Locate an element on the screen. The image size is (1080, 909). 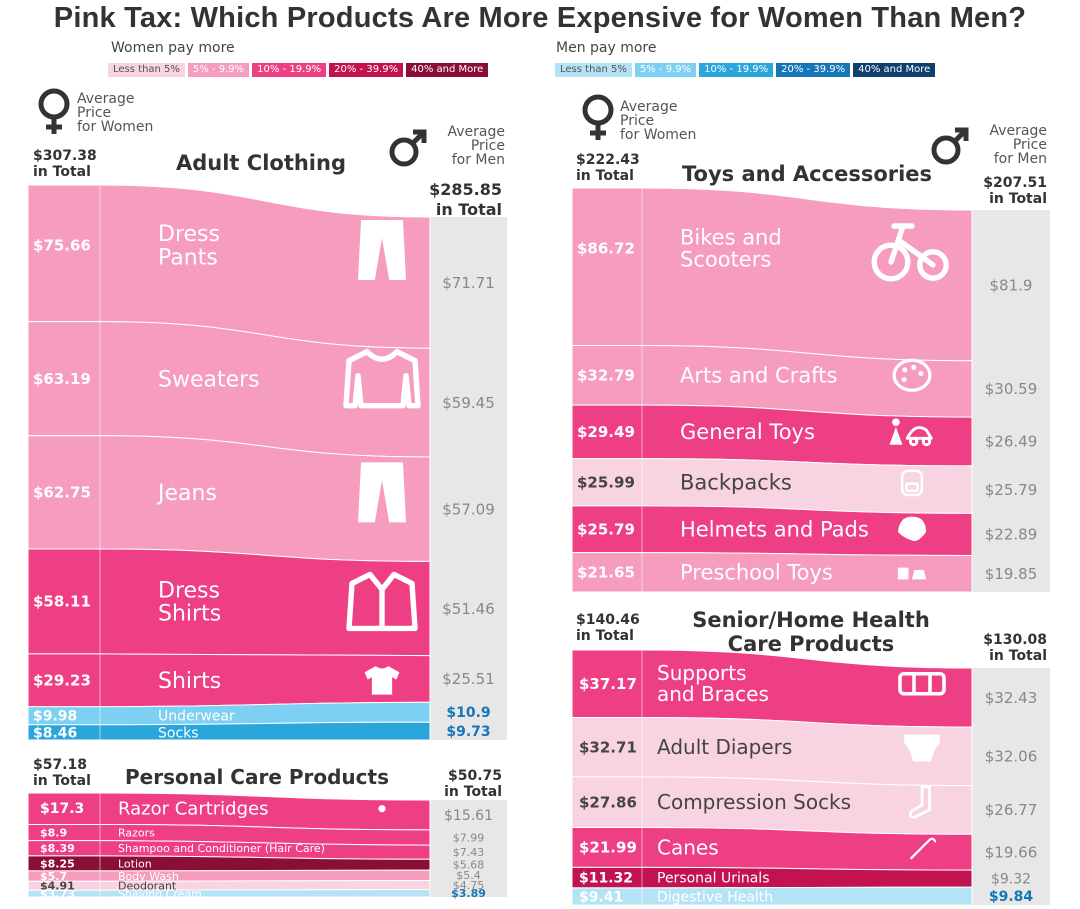
tricycle-icon is located at coordinates (910, 252).